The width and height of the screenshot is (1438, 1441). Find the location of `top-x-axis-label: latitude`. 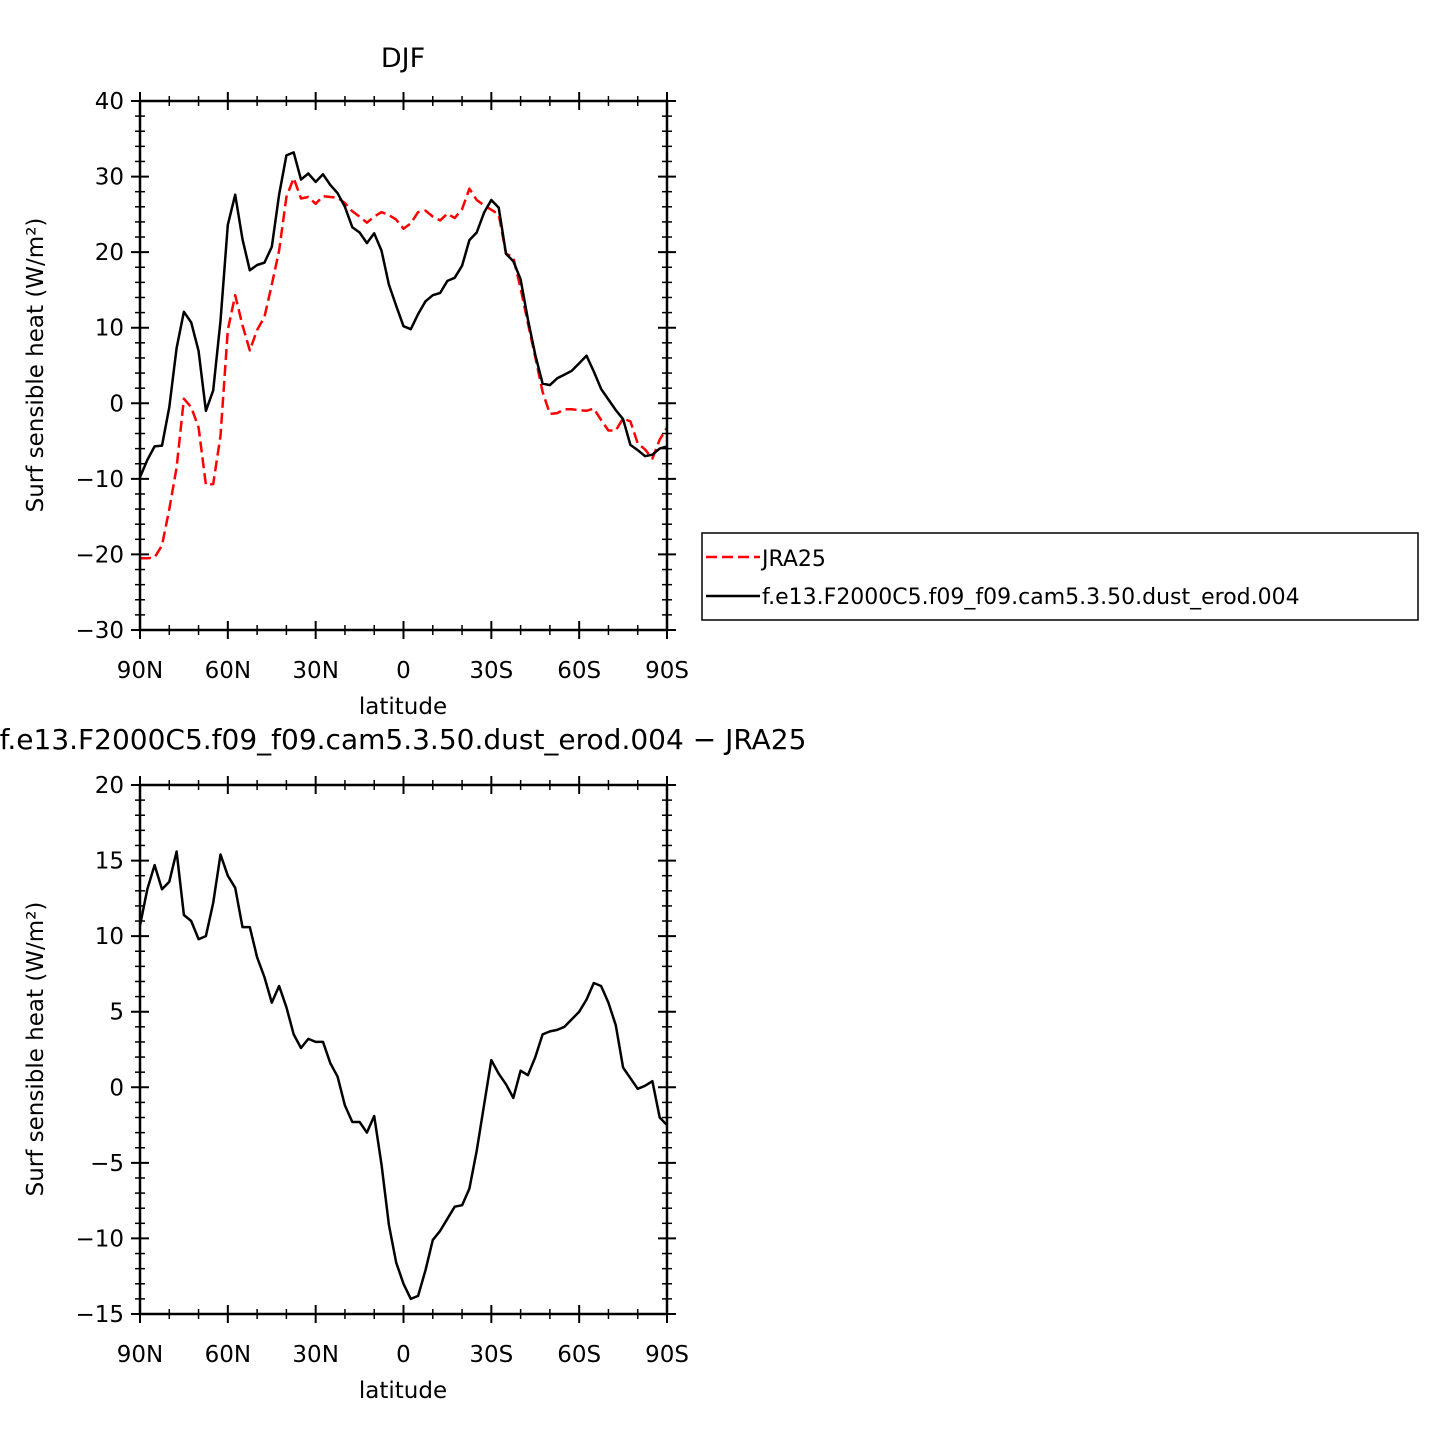

top-x-axis-label: latitude is located at coordinates (403, 707).